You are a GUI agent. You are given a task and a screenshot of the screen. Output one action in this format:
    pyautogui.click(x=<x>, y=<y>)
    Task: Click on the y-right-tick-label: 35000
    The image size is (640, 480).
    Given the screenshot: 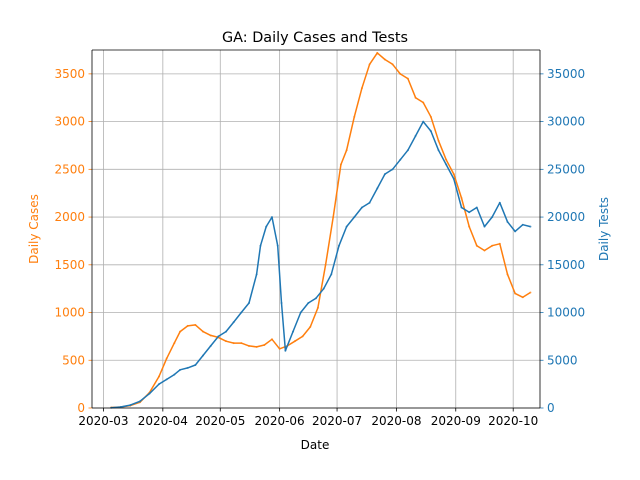 What is the action you would take?
    pyautogui.click(x=566, y=74)
    